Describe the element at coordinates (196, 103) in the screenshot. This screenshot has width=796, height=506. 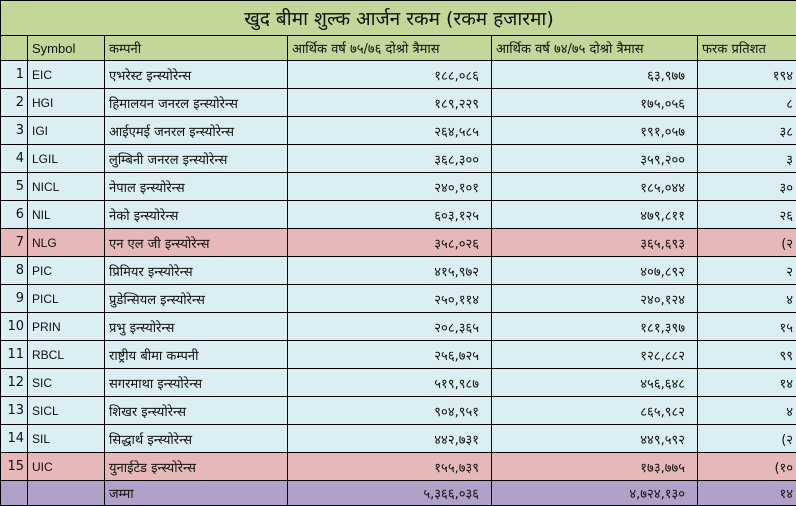
I see `row-company: हिमालयन जनरल इन्स्योरेन्स` at that location.